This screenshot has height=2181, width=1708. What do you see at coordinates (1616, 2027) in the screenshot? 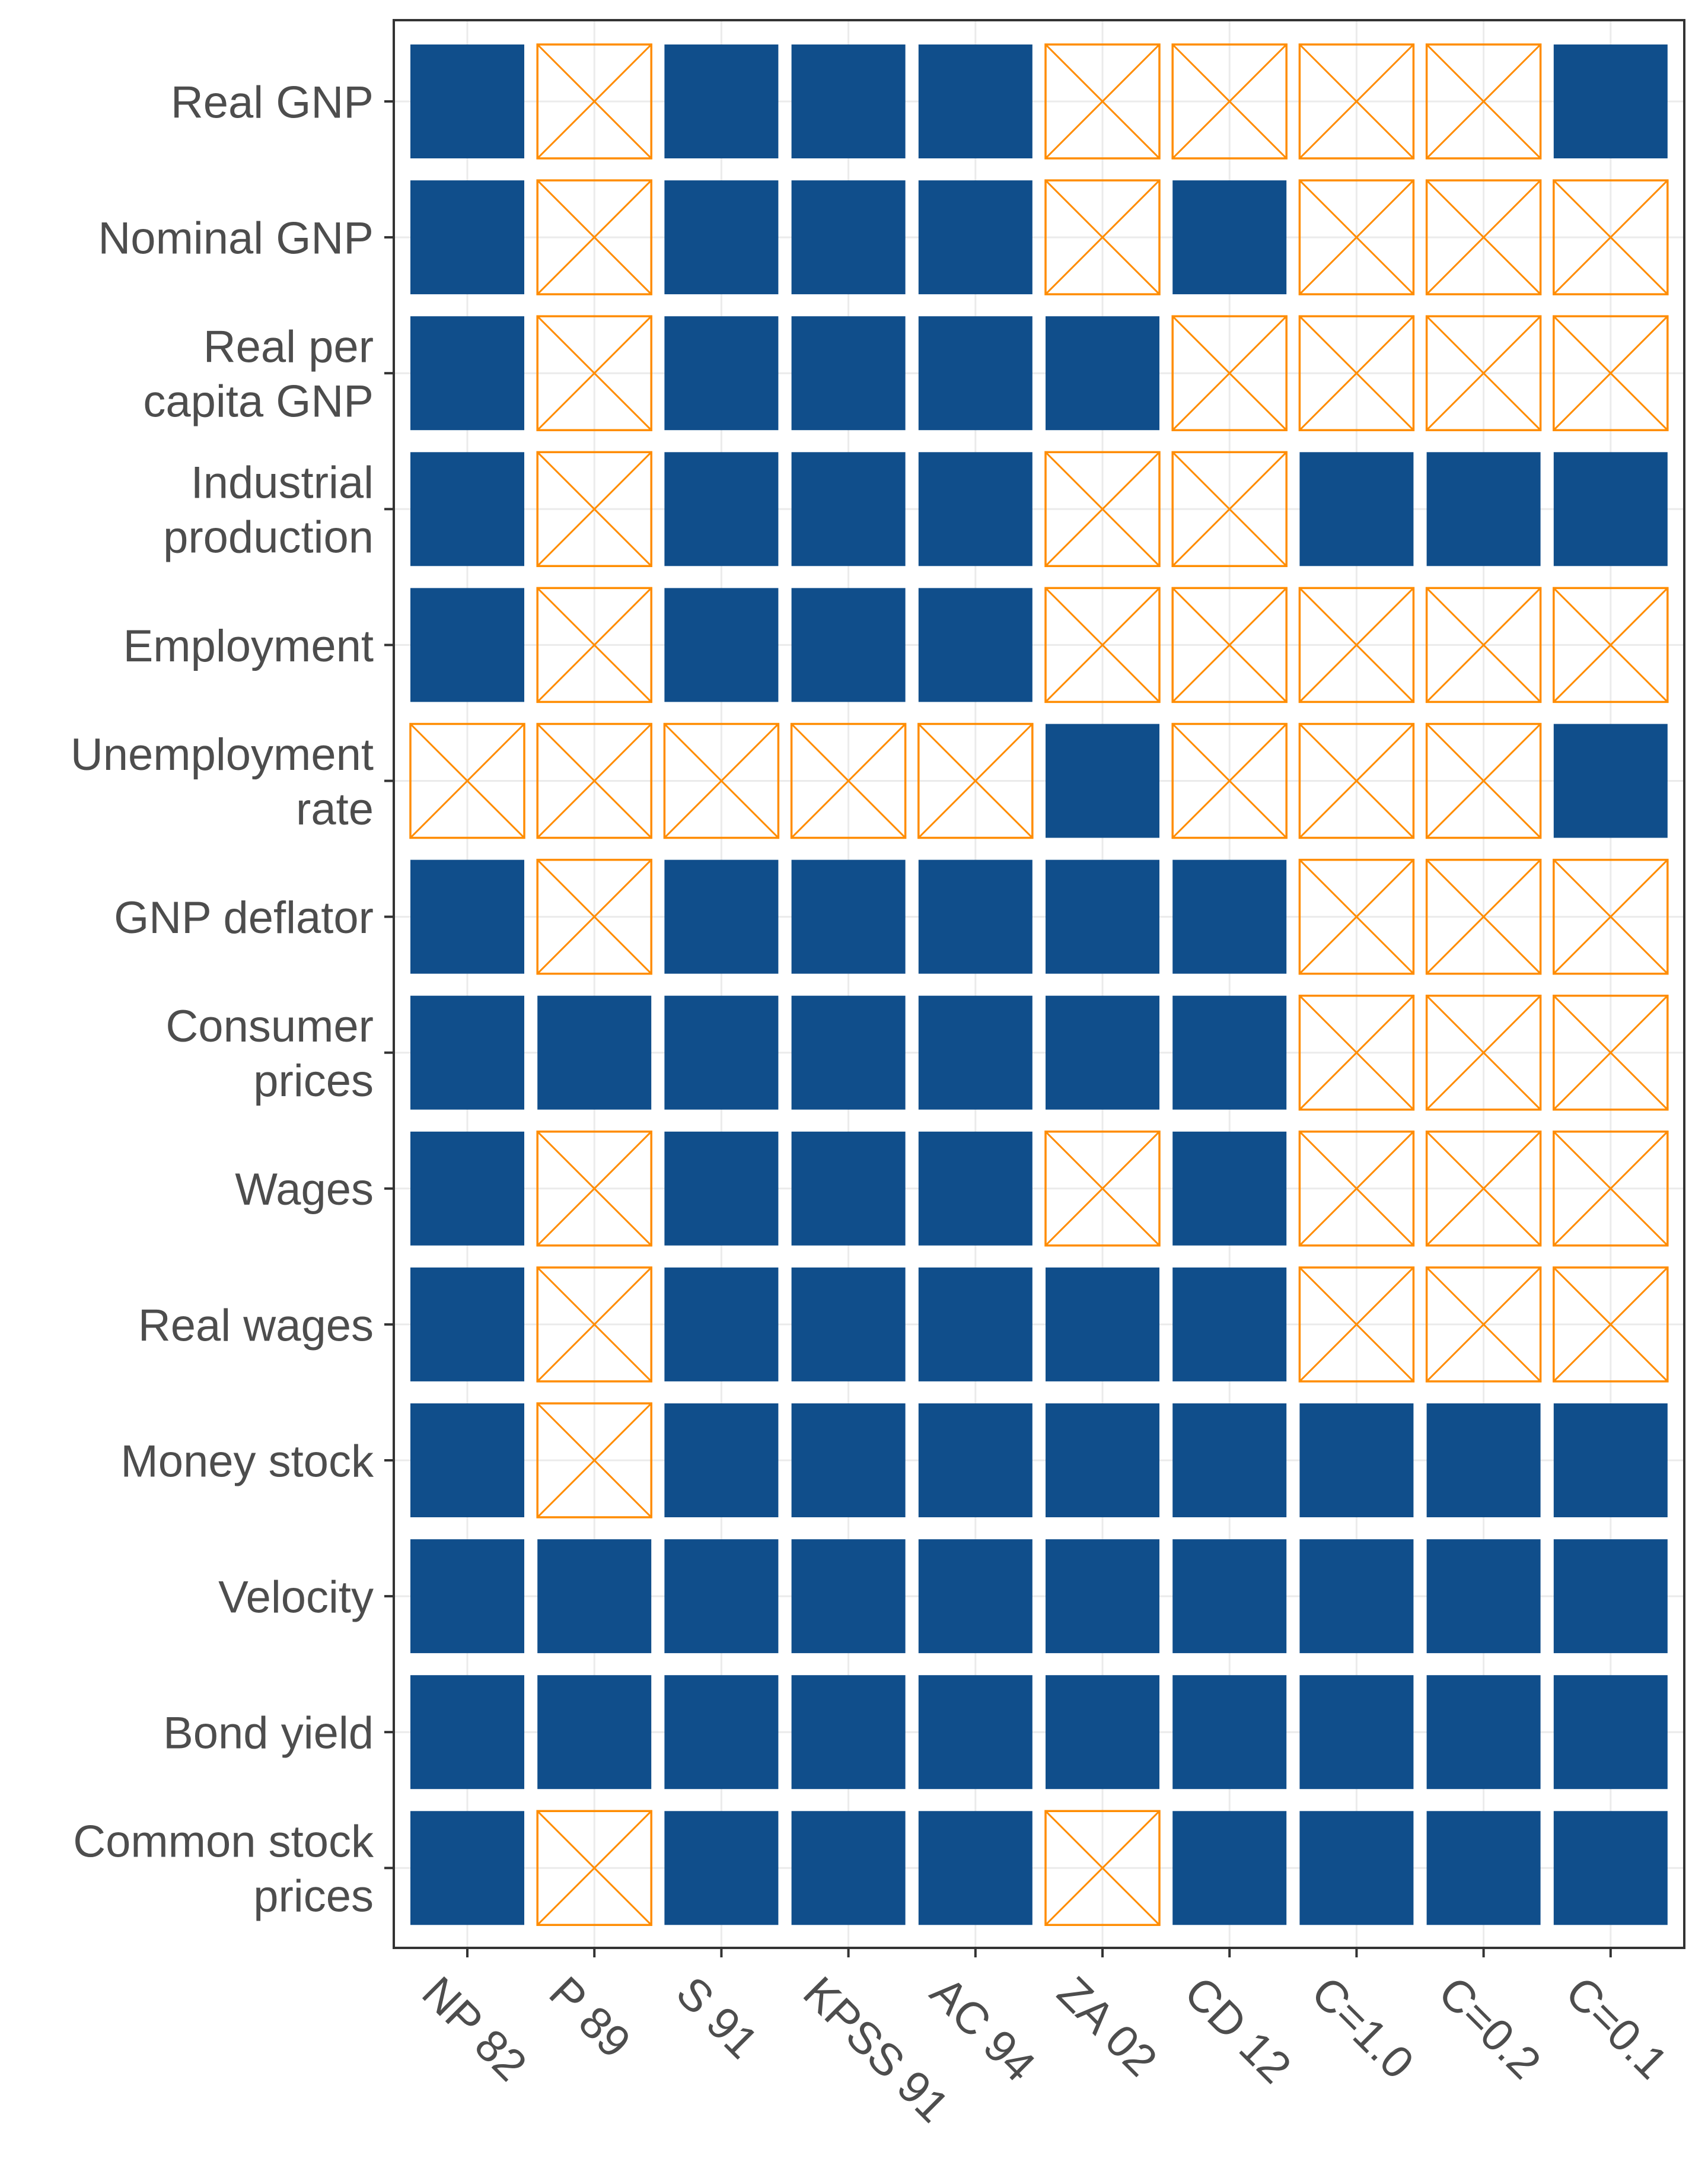
I see `x-tick-label: C=0.1` at bounding box center [1616, 2027].